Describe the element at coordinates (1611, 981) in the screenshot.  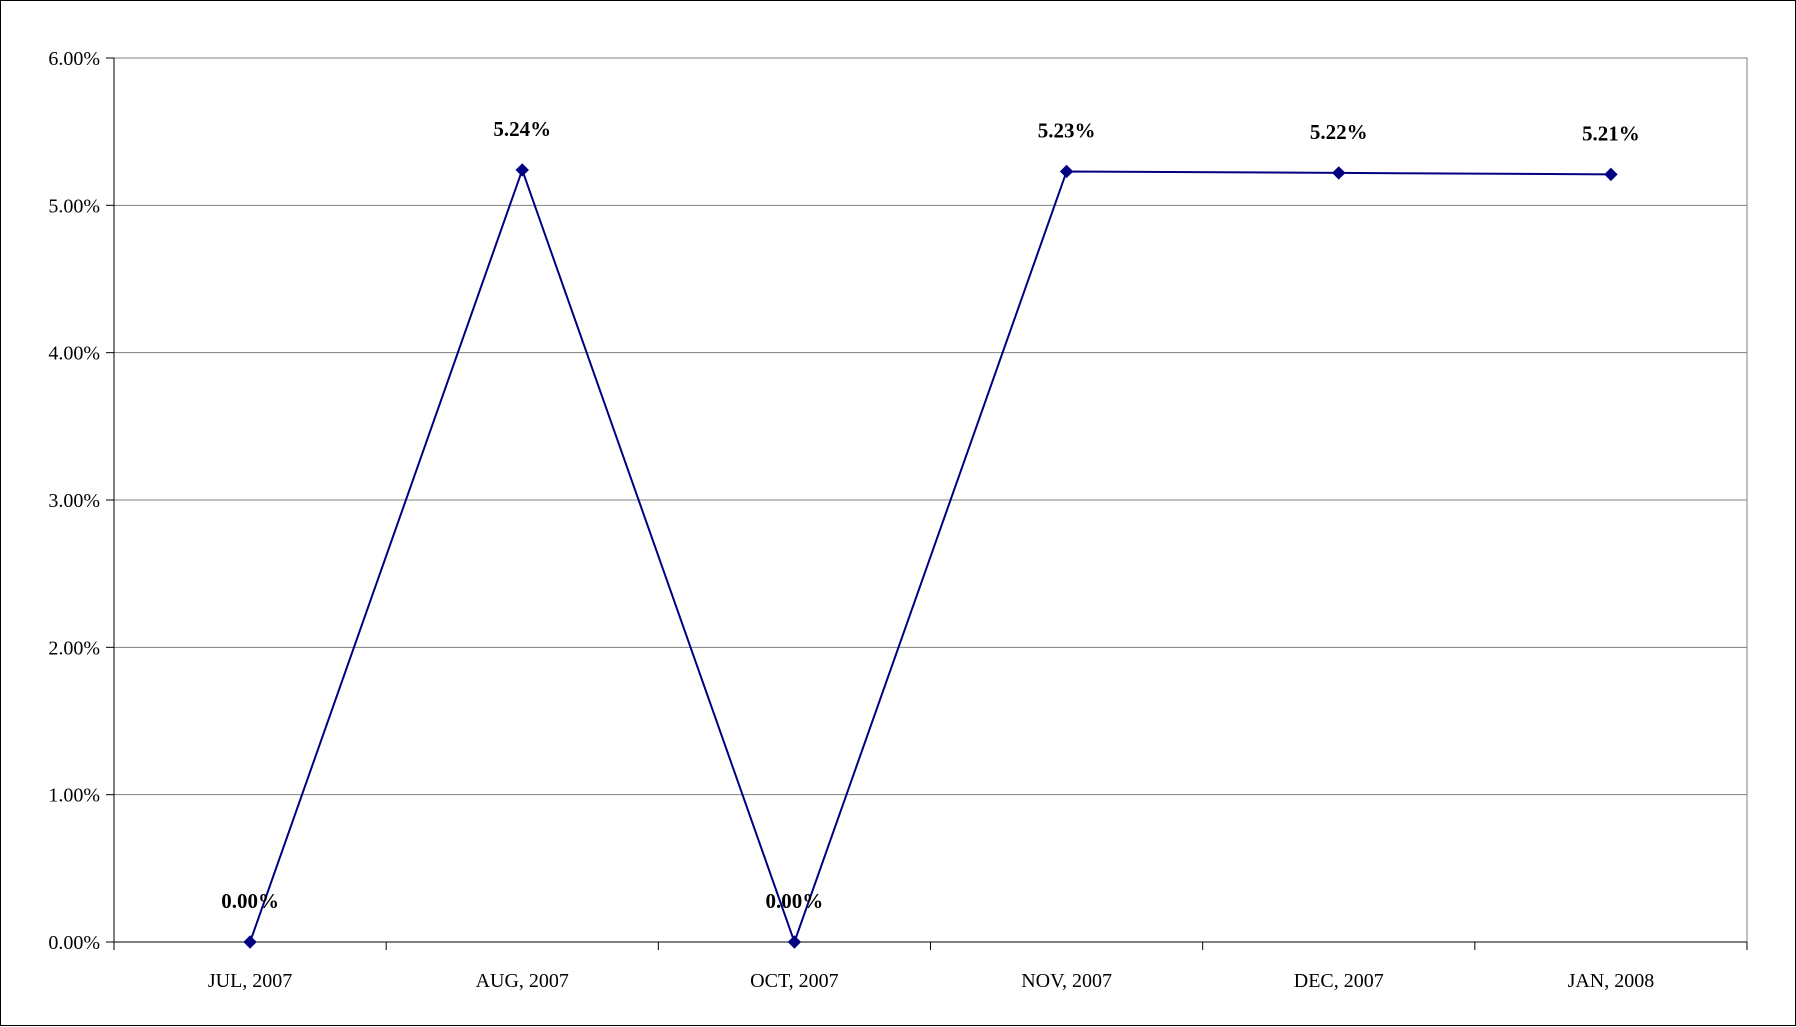
I see `x-tick-label: JAN, 2008` at that location.